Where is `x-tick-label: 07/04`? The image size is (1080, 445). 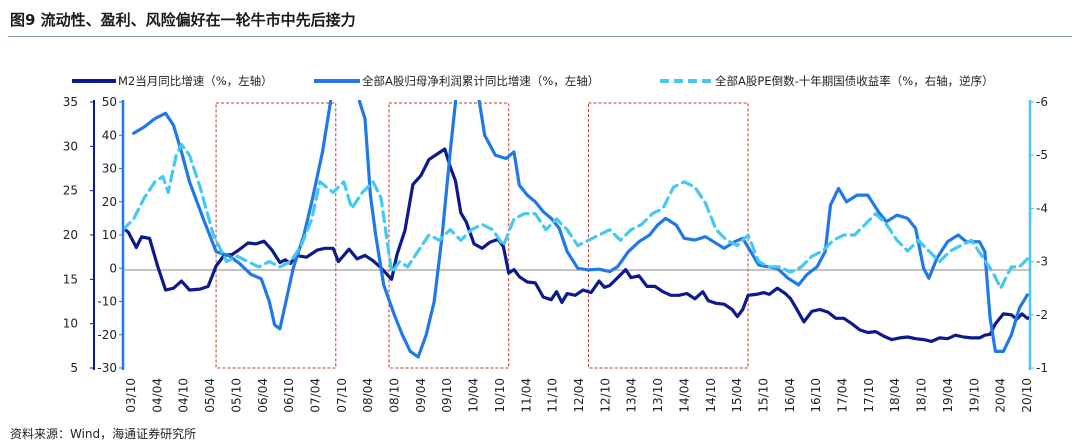
x-tick-label: 07/04 is located at coordinates (315, 395).